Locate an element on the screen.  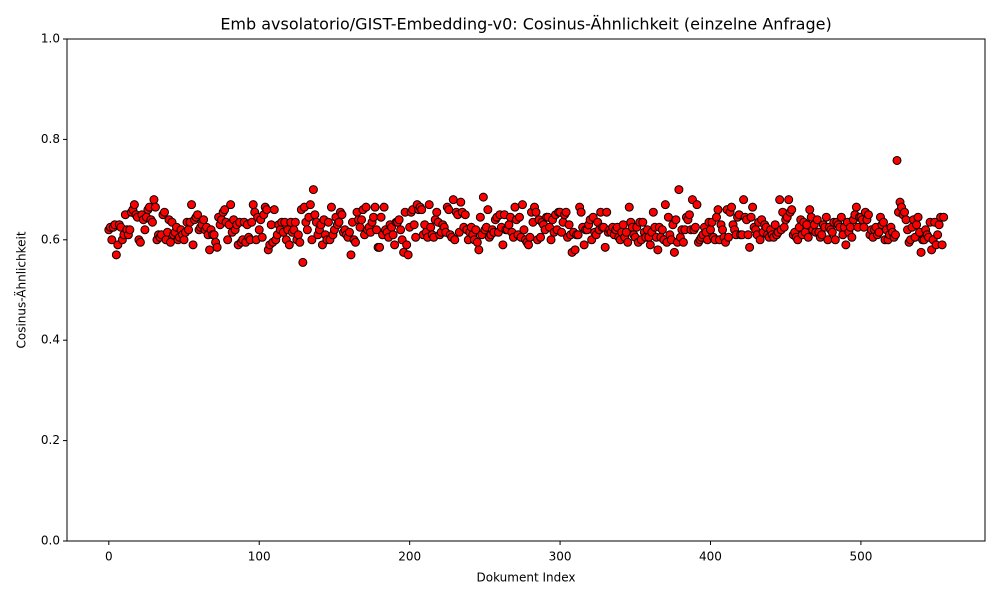
x-tick-label: 500 is located at coordinates (860, 557).